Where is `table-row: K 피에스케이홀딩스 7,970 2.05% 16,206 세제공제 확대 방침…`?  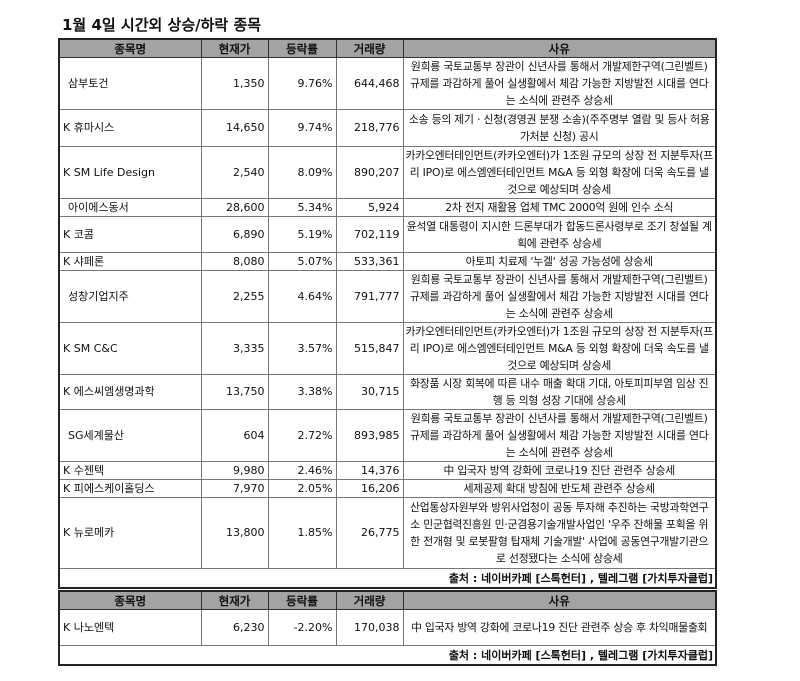
table-row: K 피에스케이홀딩스 7,970 2.05% 16,206 세제공제 확대 방침… is located at coordinates (387, 488).